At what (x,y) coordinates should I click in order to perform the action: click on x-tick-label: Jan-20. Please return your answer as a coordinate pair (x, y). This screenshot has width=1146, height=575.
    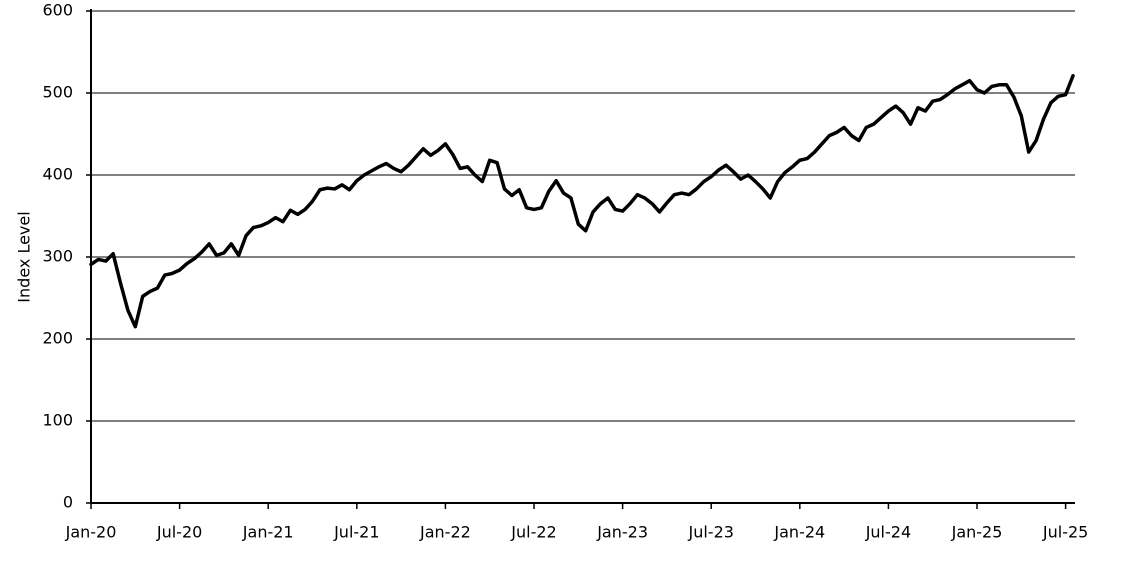
    Looking at the image, I should click on (91, 532).